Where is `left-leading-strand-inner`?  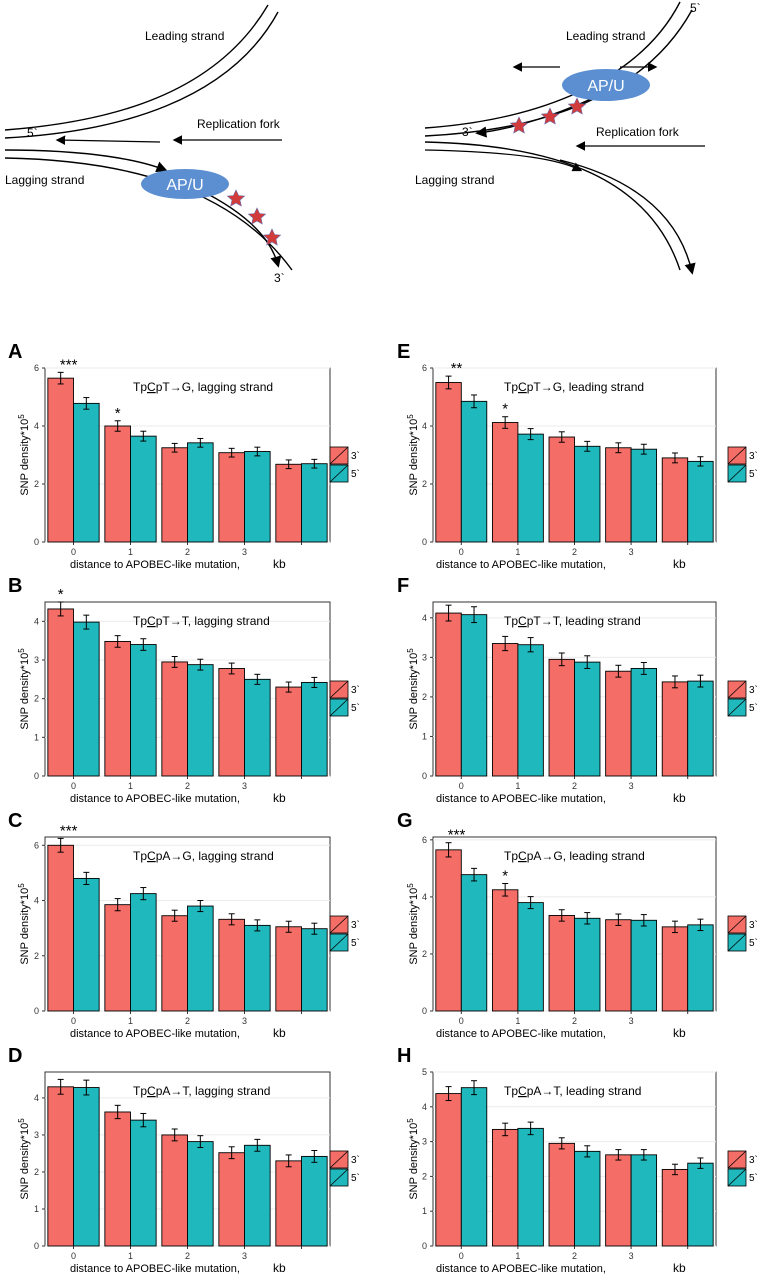 left-leading-strand-inner is located at coordinates (141, 75).